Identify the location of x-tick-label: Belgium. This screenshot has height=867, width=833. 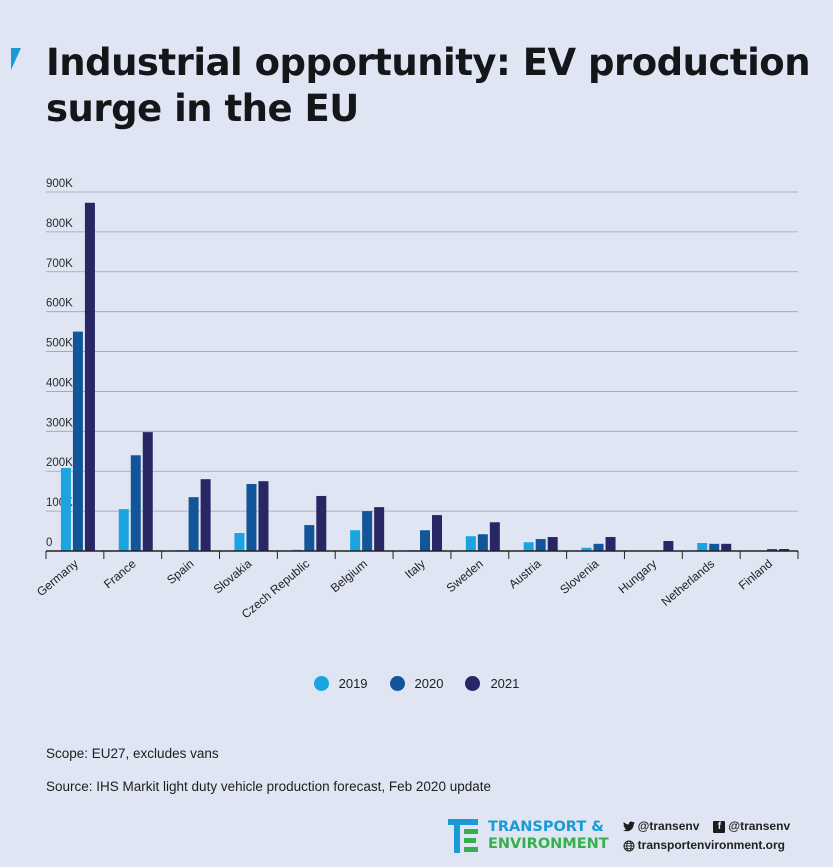
(349, 576).